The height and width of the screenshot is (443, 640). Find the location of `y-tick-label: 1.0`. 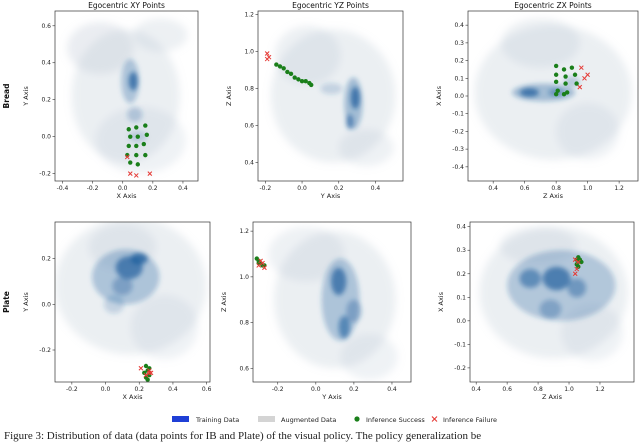

y-tick-label: 1.0 is located at coordinates (249, 52).